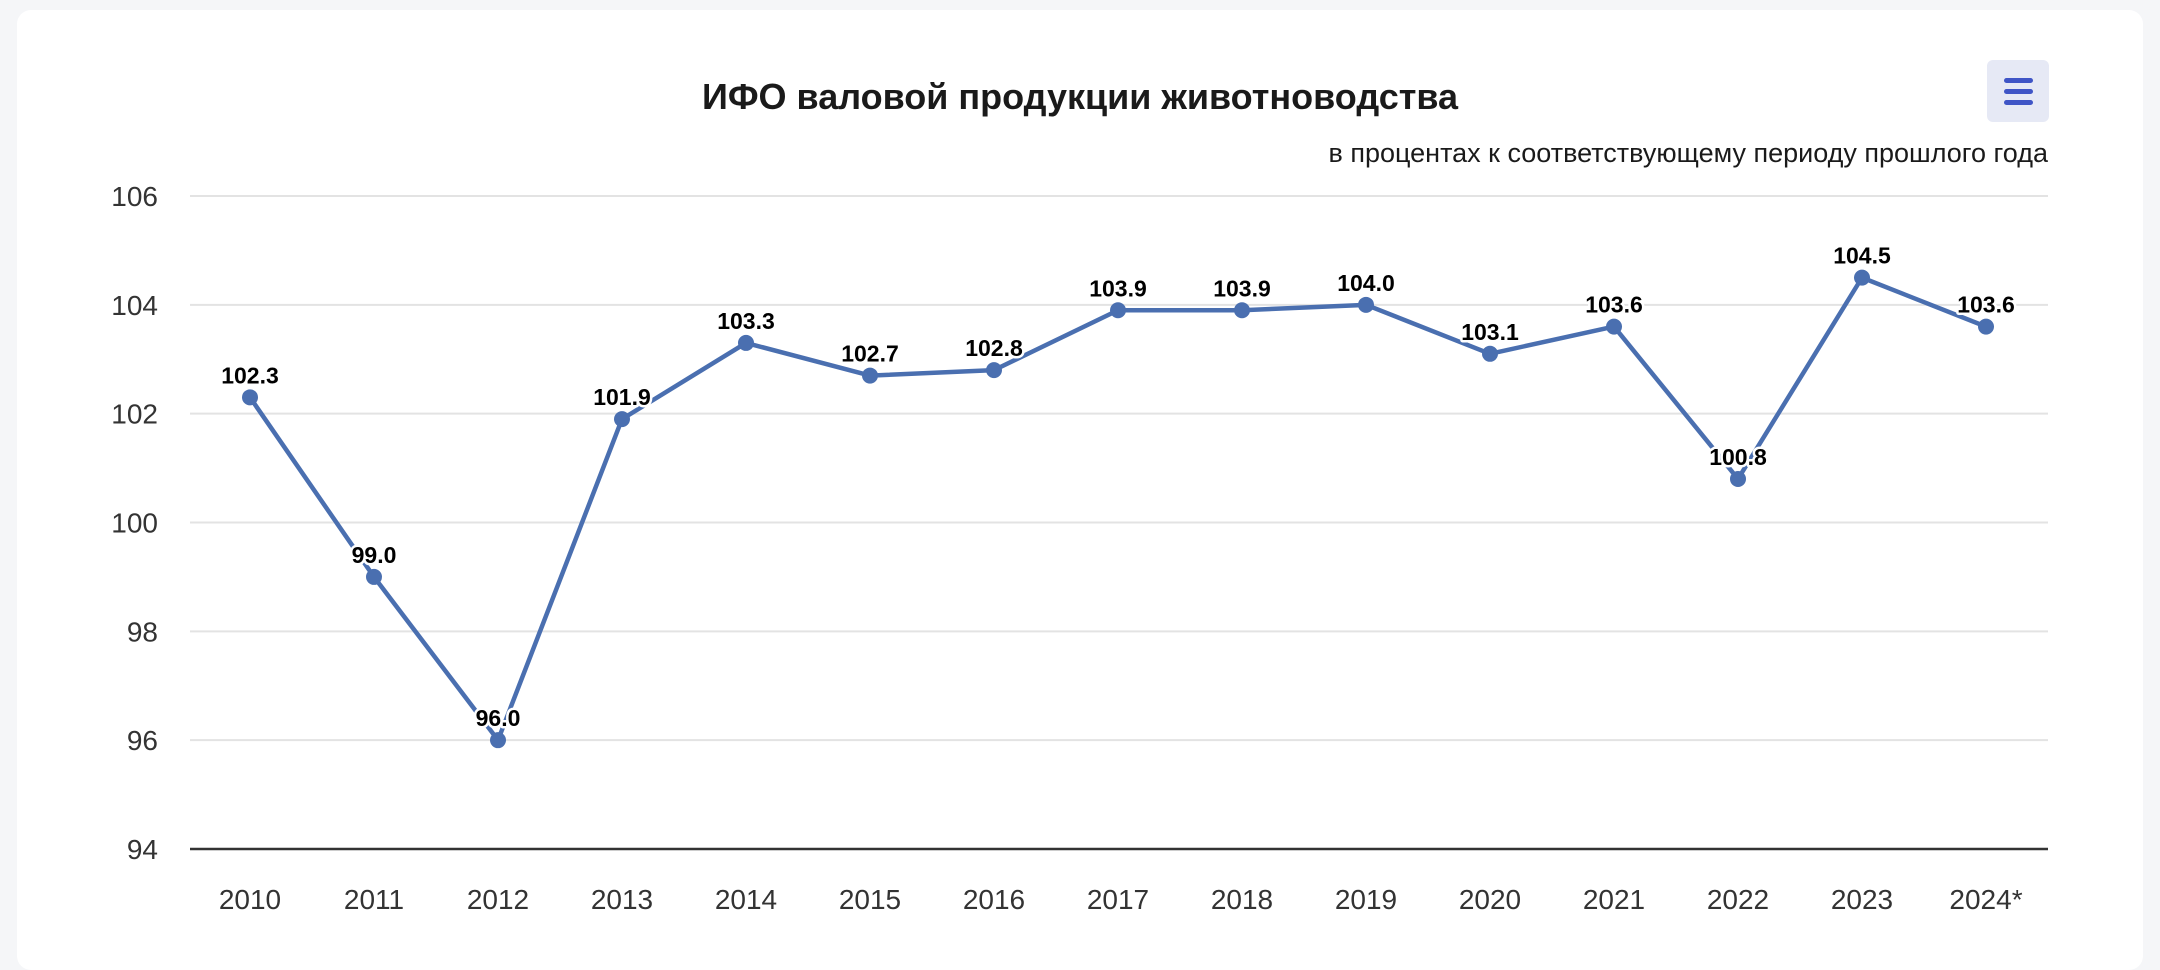  What do you see at coordinates (870, 354) in the screenshot?
I see `data-label: 102.7` at bounding box center [870, 354].